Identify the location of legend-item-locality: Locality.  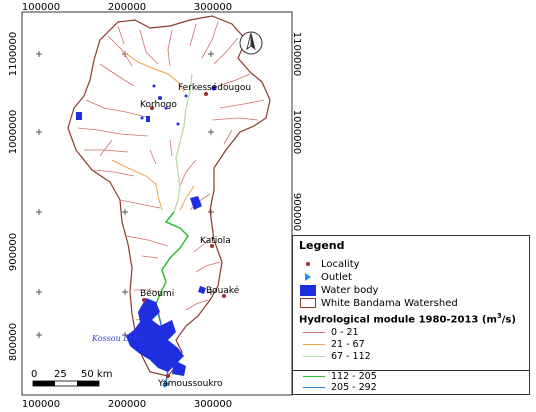
(329, 264).